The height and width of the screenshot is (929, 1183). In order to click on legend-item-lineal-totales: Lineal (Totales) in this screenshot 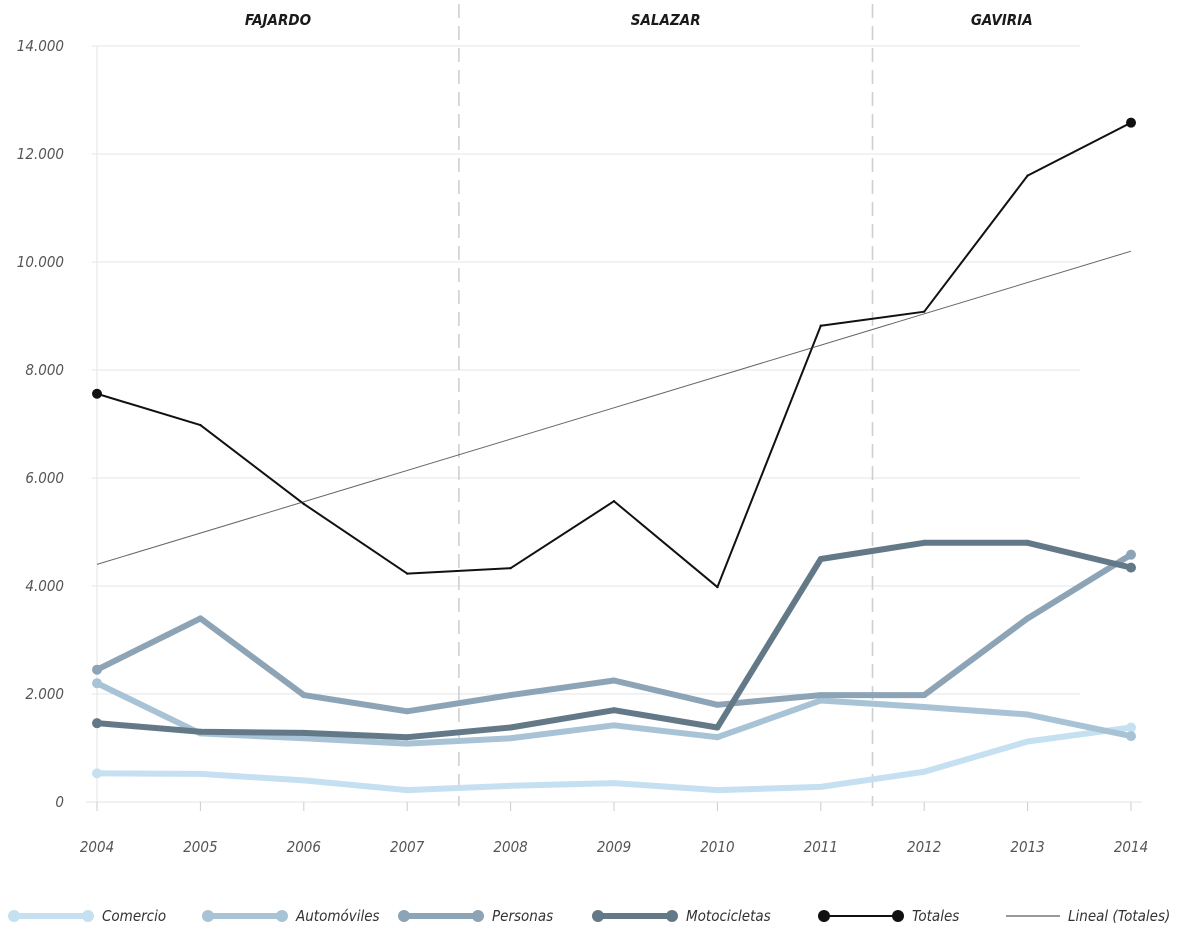, I will do `click(1088, 916)`.